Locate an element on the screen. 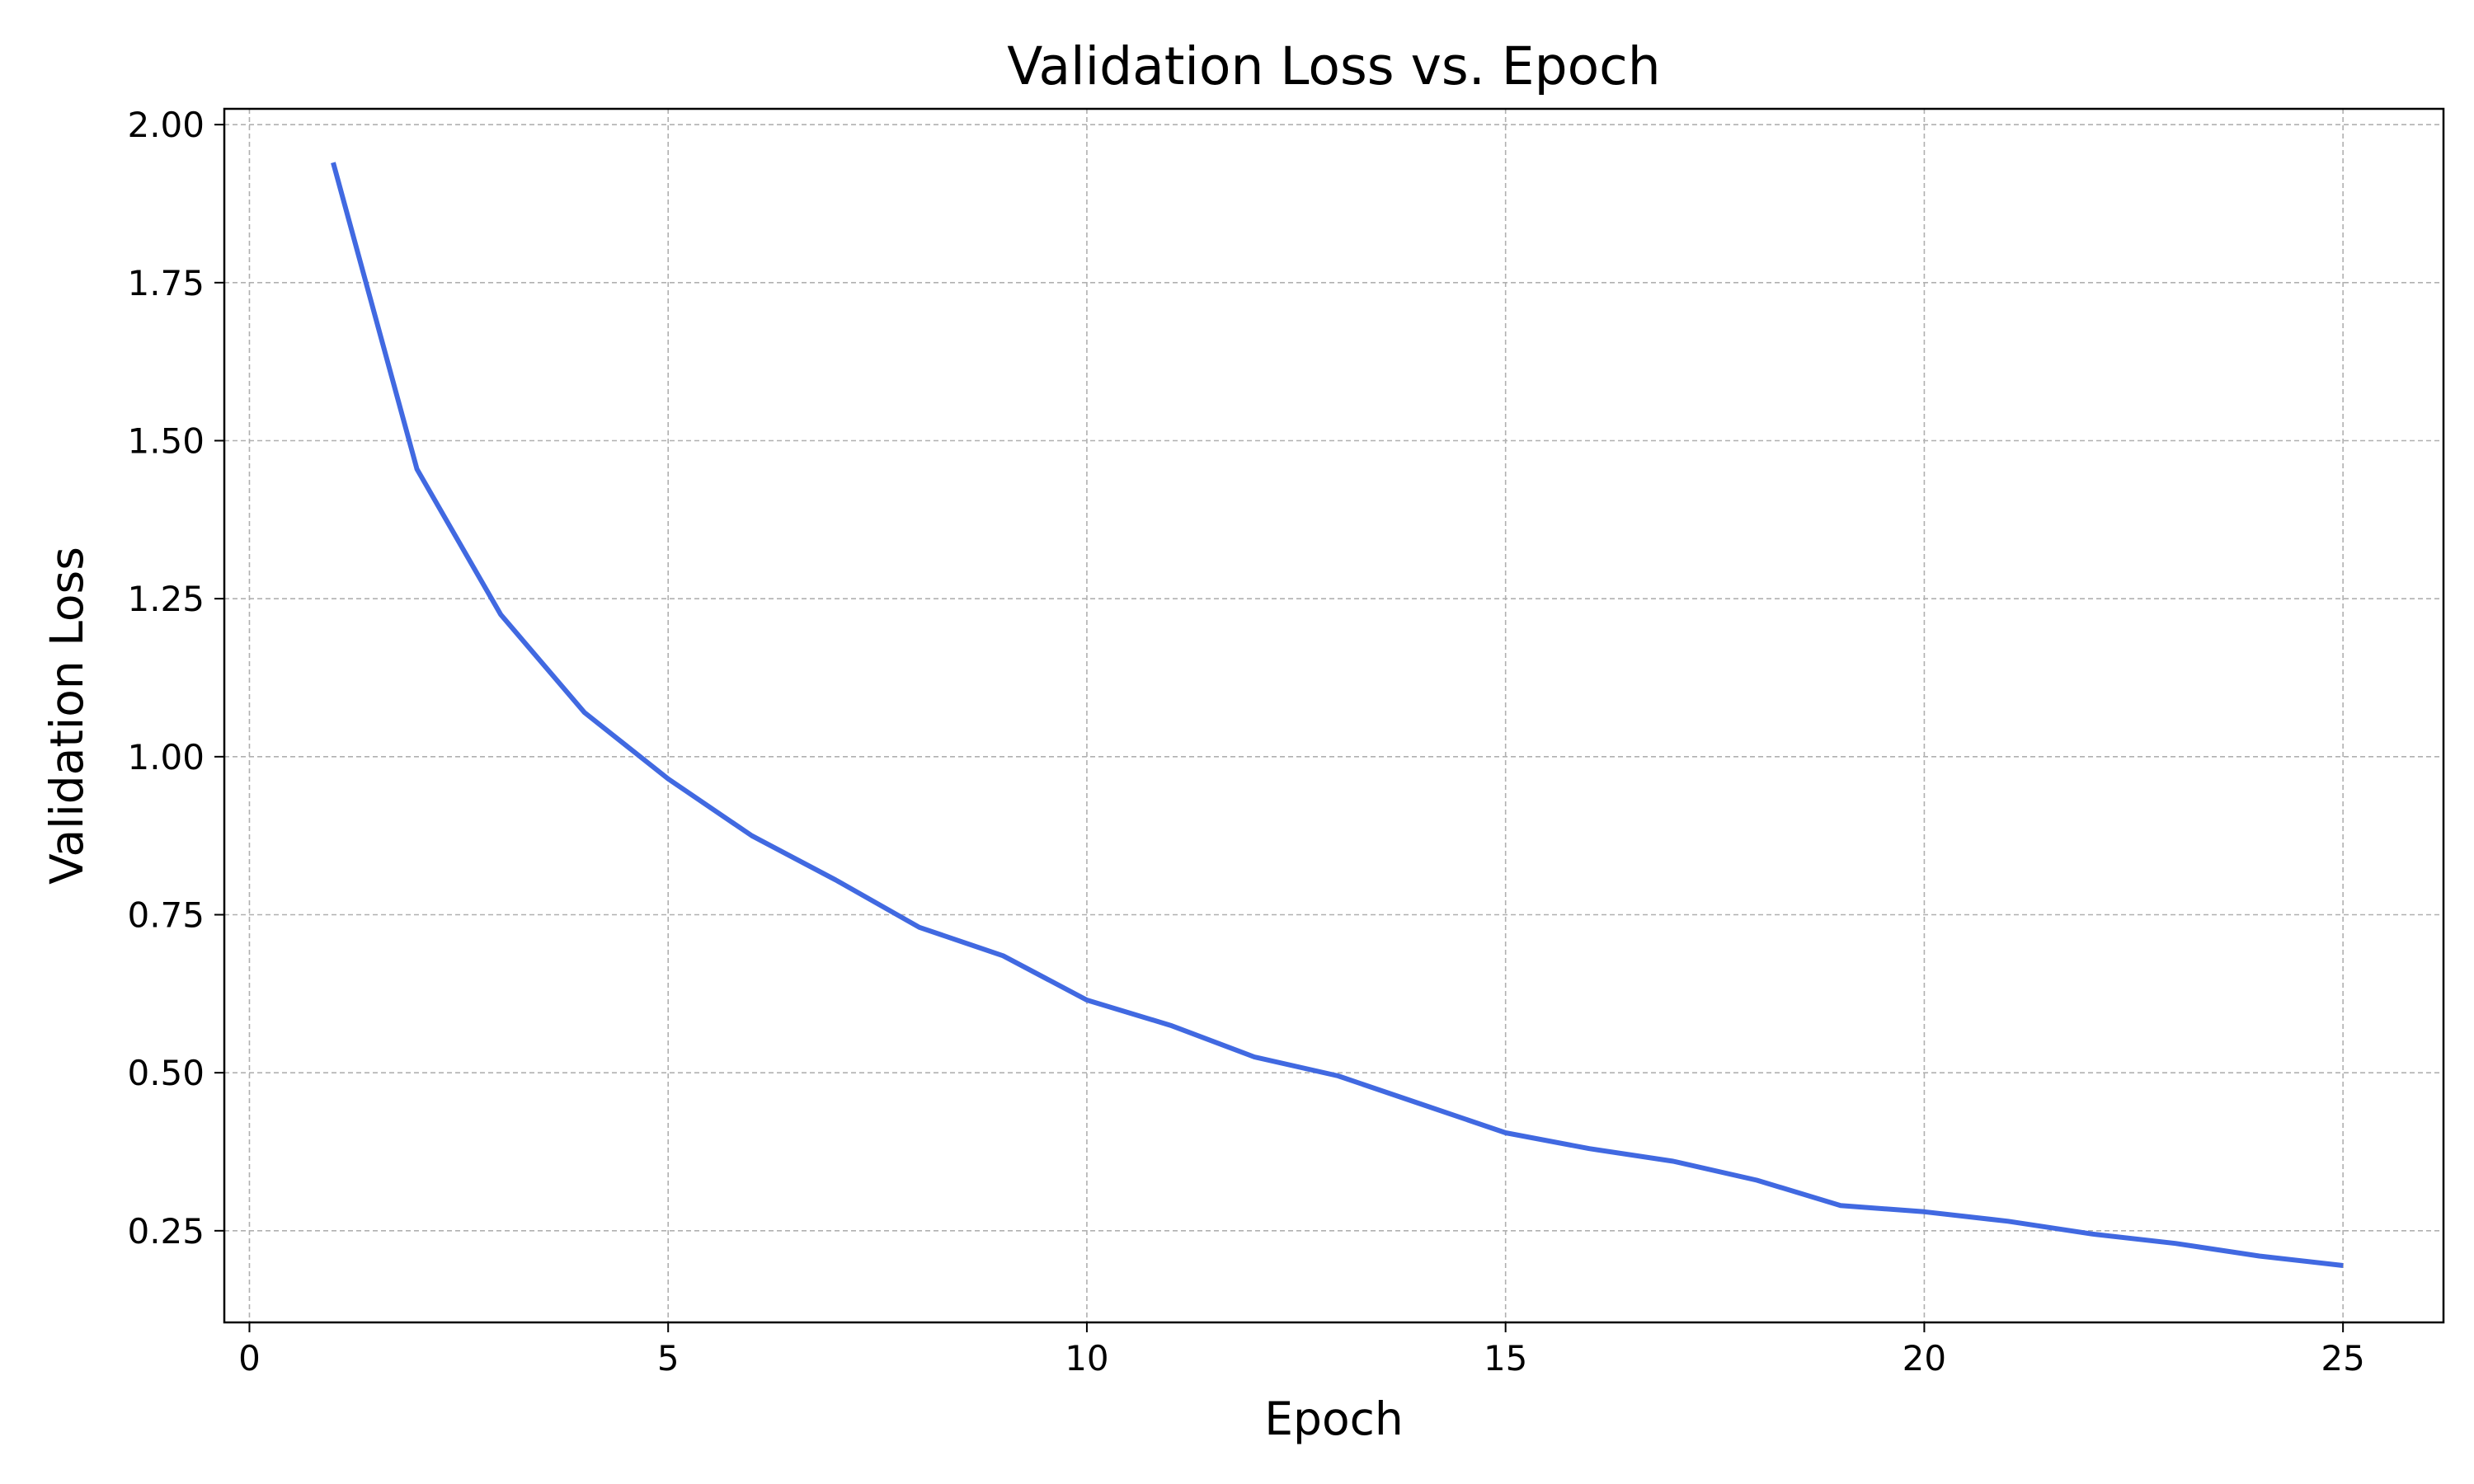 The width and height of the screenshot is (2474, 1484). x-tick-label: 15 is located at coordinates (1505, 1358).